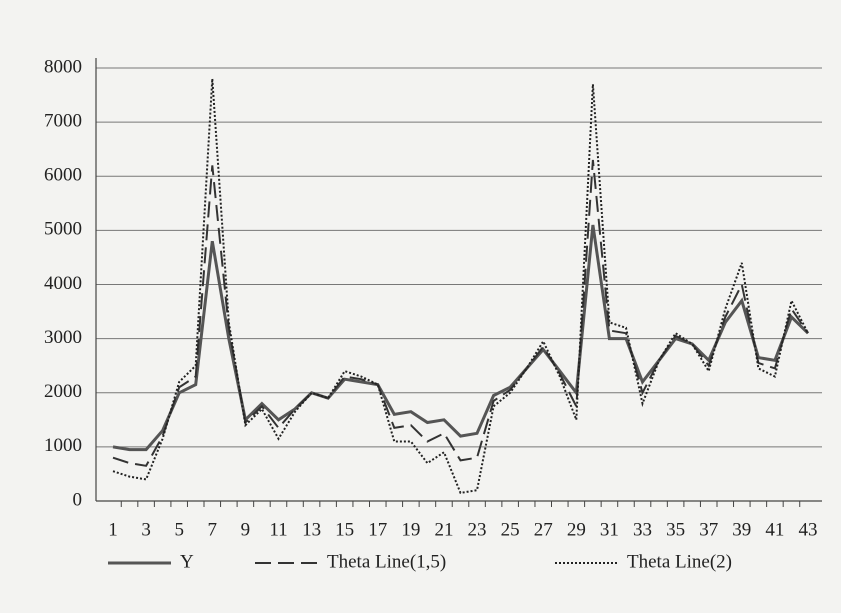 The width and height of the screenshot is (841, 613). I want to click on y-tick-label: 6000, so click(63, 175).